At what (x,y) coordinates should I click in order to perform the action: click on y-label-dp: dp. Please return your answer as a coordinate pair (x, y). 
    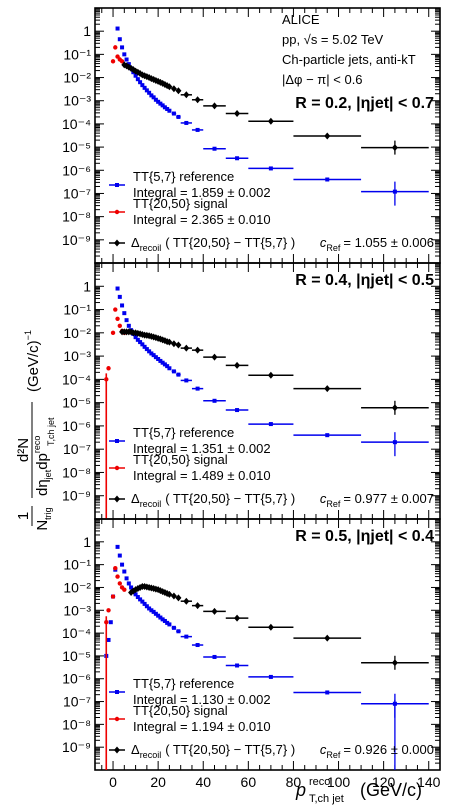
    Looking at the image, I should click on (42, 461).